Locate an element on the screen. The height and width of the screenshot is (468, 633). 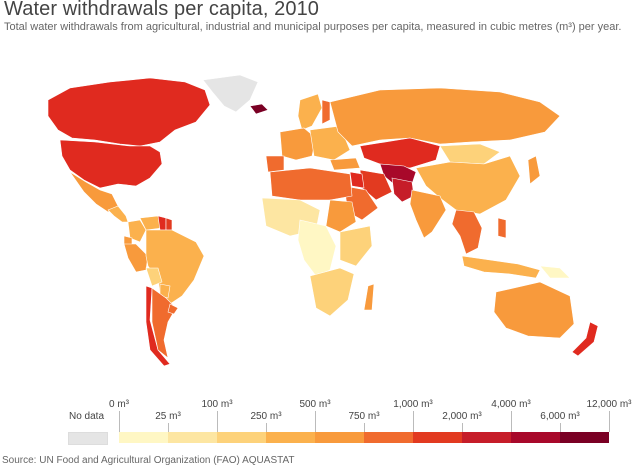
region-indonesia is located at coordinates (501, 267).